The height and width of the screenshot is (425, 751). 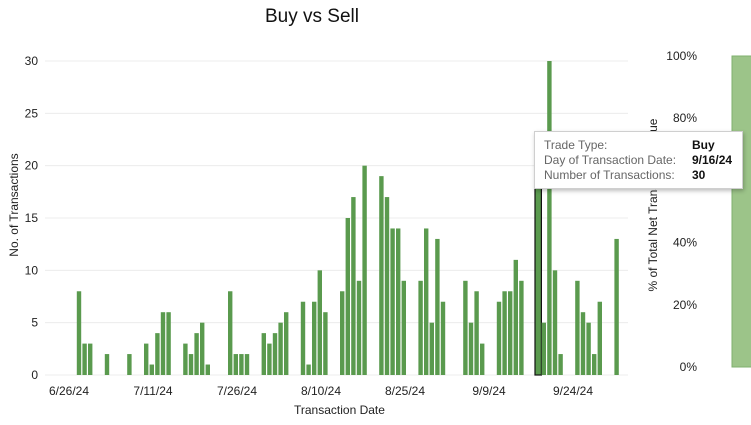 What do you see at coordinates (643, 145) in the screenshot?
I see `tooltip-row-trade-type: Trade Type: Buy` at bounding box center [643, 145].